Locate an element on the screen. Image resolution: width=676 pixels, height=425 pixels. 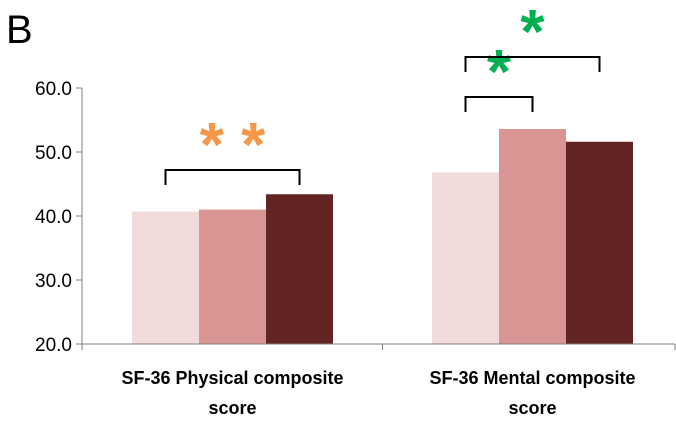
panel-label: B is located at coordinates (19, 30).